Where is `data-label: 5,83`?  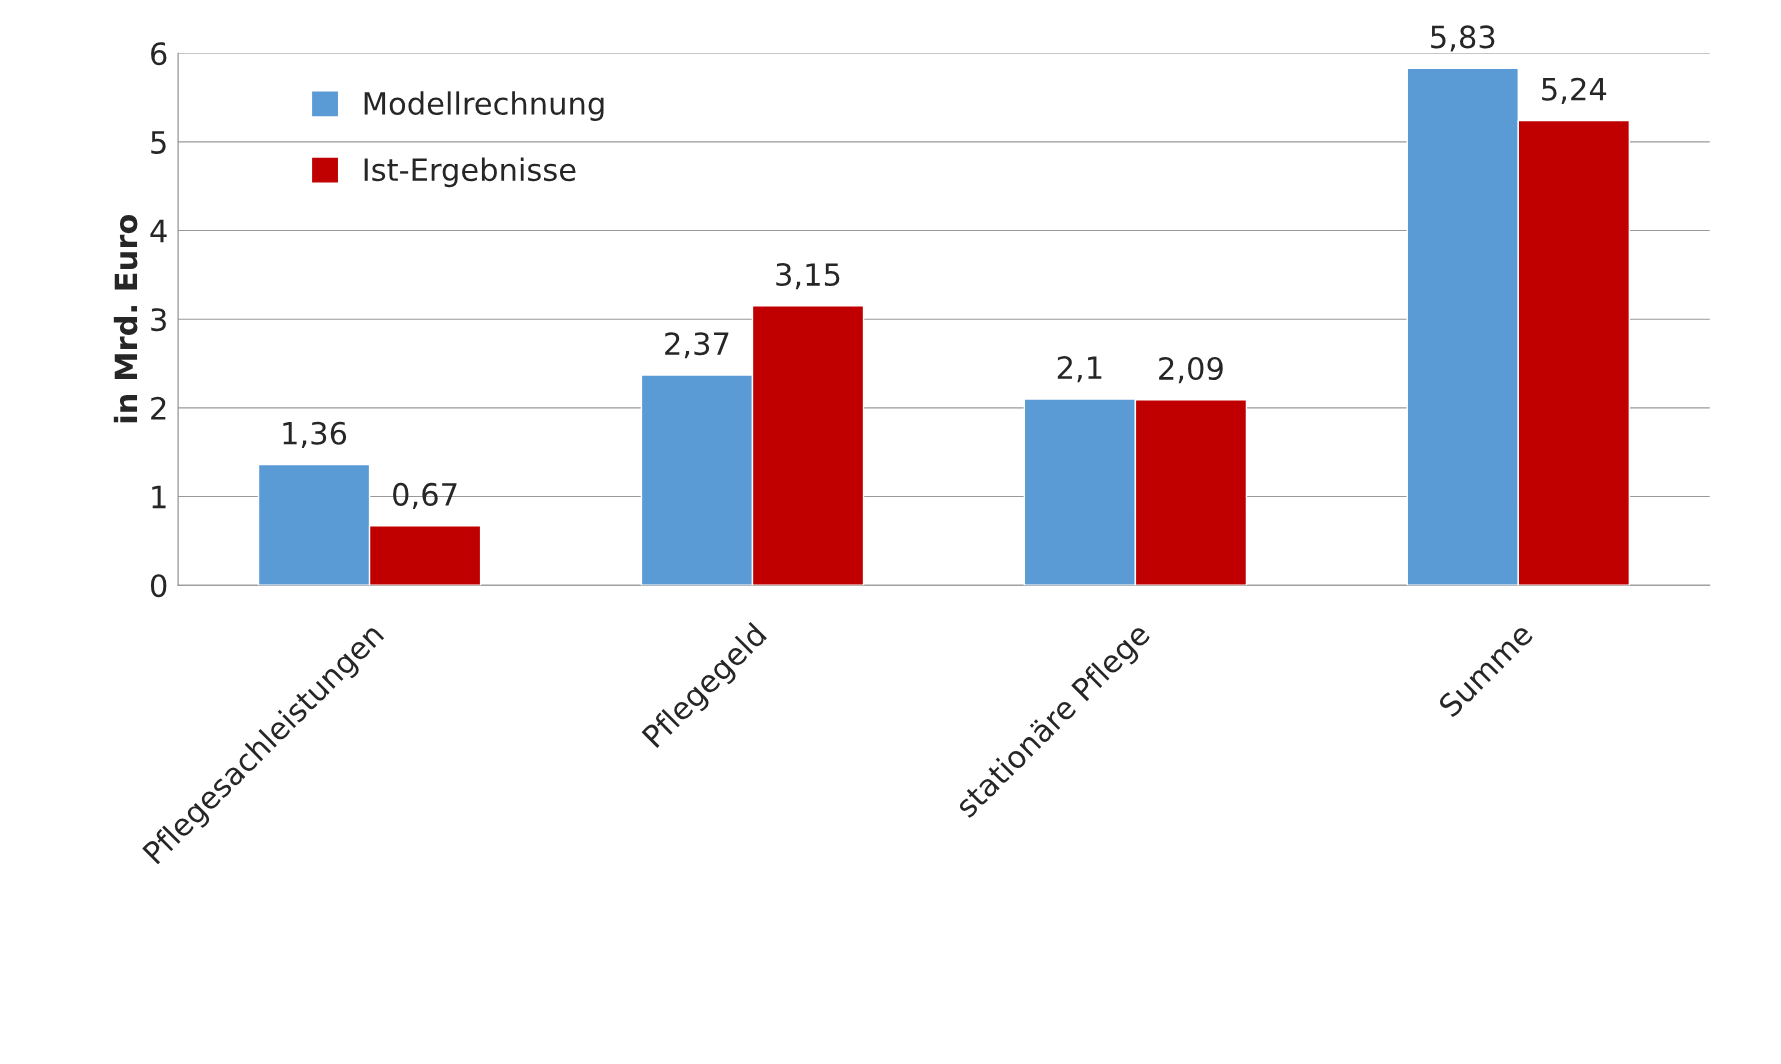 data-label: 5,83 is located at coordinates (1463, 38).